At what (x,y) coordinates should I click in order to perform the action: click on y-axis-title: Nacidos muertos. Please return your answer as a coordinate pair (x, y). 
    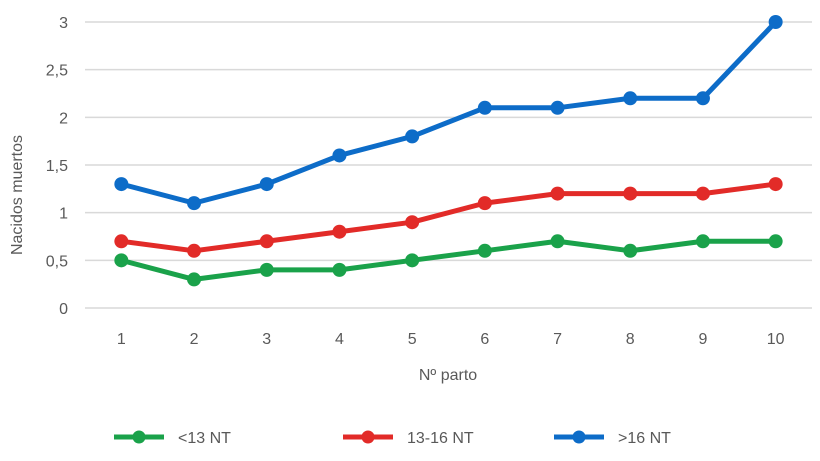
    Looking at the image, I should click on (17, 195).